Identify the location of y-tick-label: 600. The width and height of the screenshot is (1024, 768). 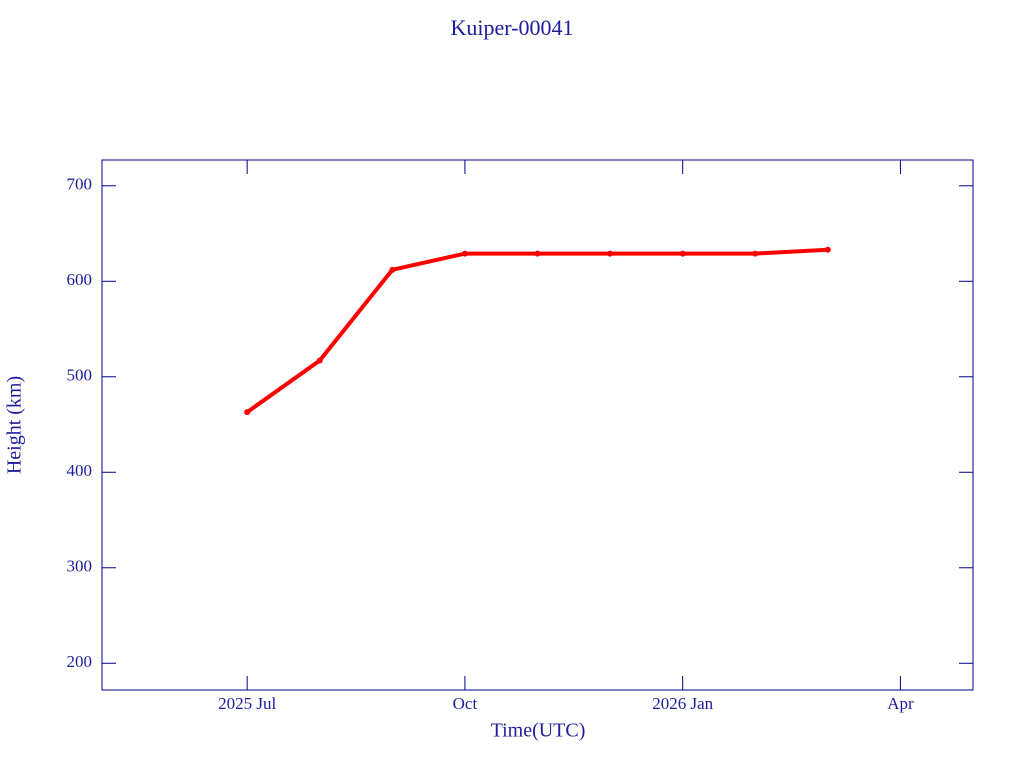
(80, 279).